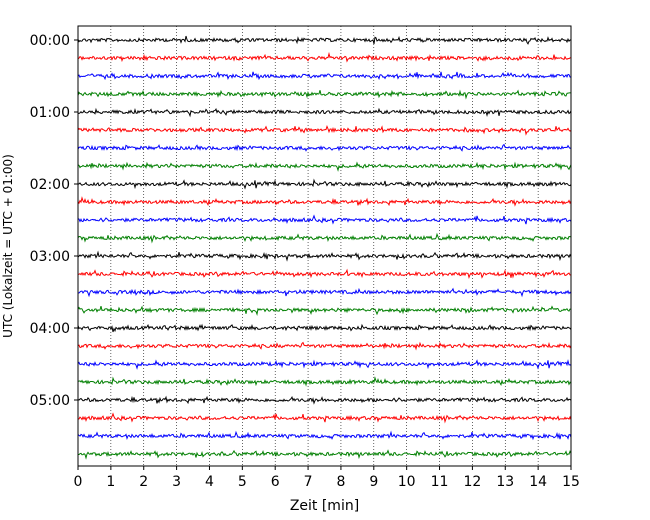 The image size is (650, 520). Describe the element at coordinates (538, 482) in the screenshot. I see `x-tick-label: 14` at that location.